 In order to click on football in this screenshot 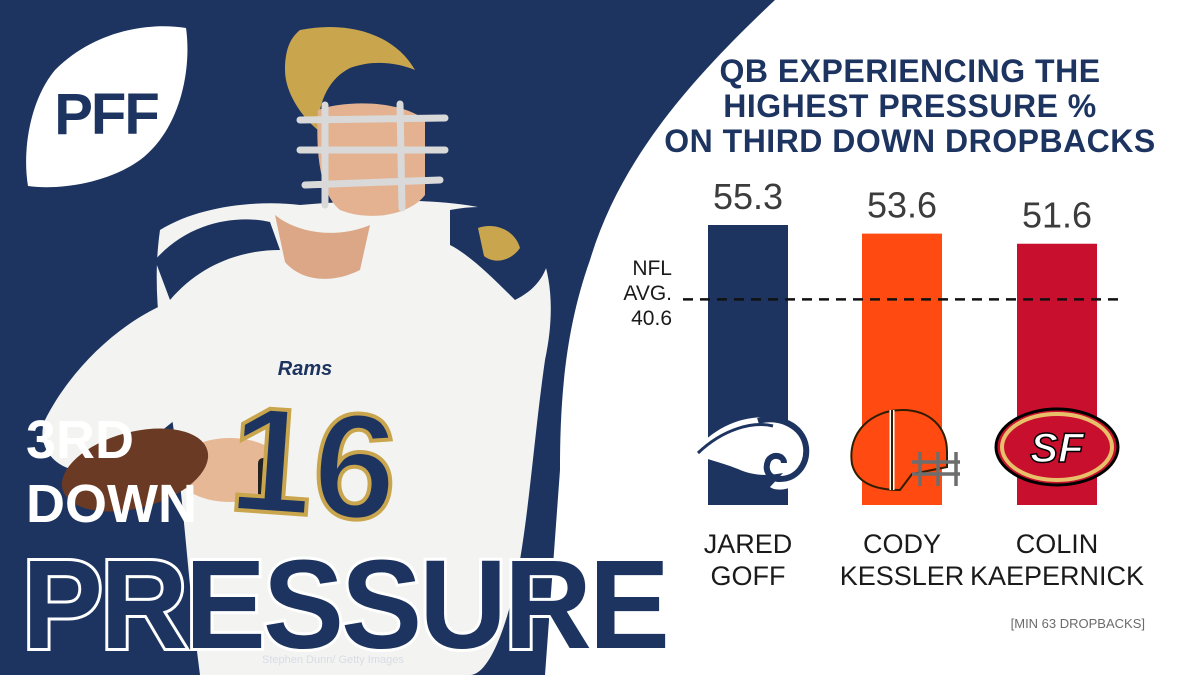, I will do `click(135, 470)`.